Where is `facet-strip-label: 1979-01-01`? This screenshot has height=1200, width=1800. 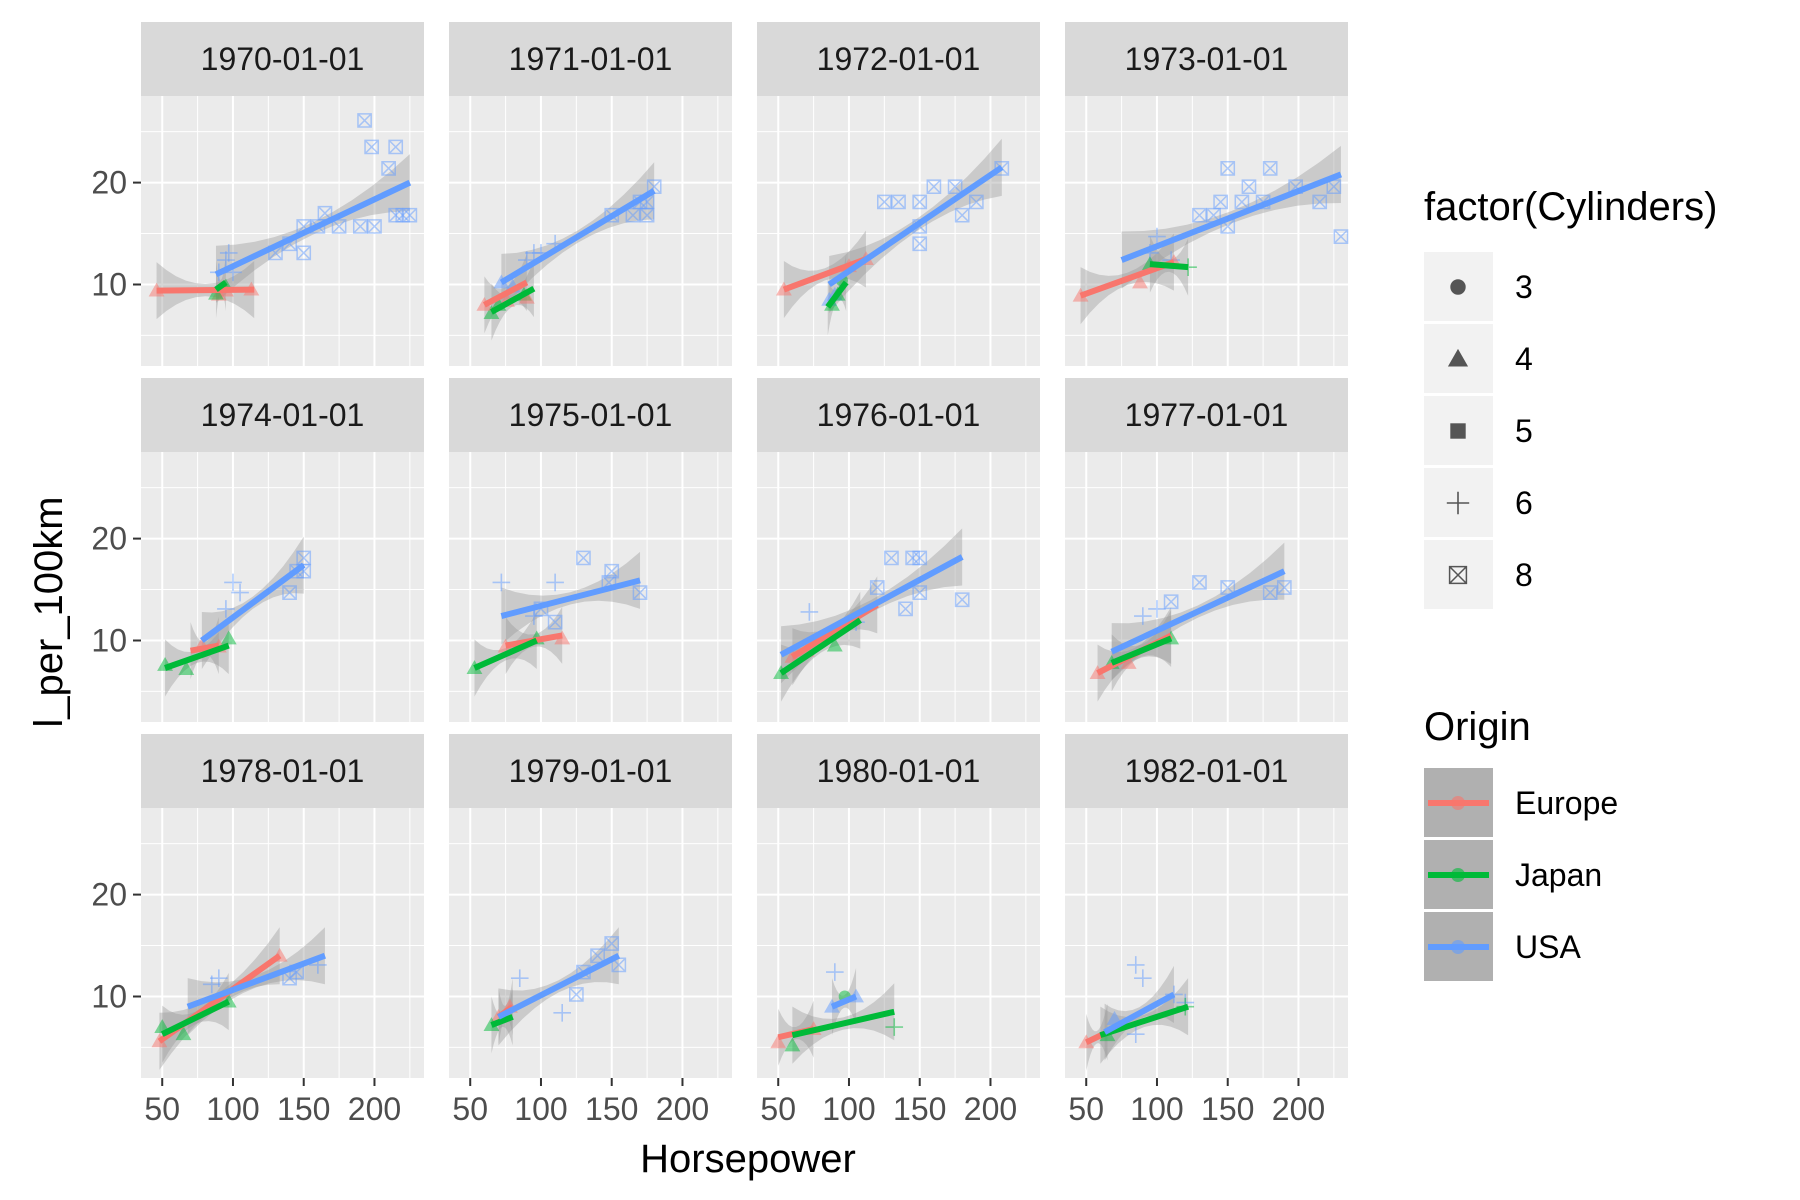
facet-strip-label: 1979-01-01 is located at coordinates (591, 771).